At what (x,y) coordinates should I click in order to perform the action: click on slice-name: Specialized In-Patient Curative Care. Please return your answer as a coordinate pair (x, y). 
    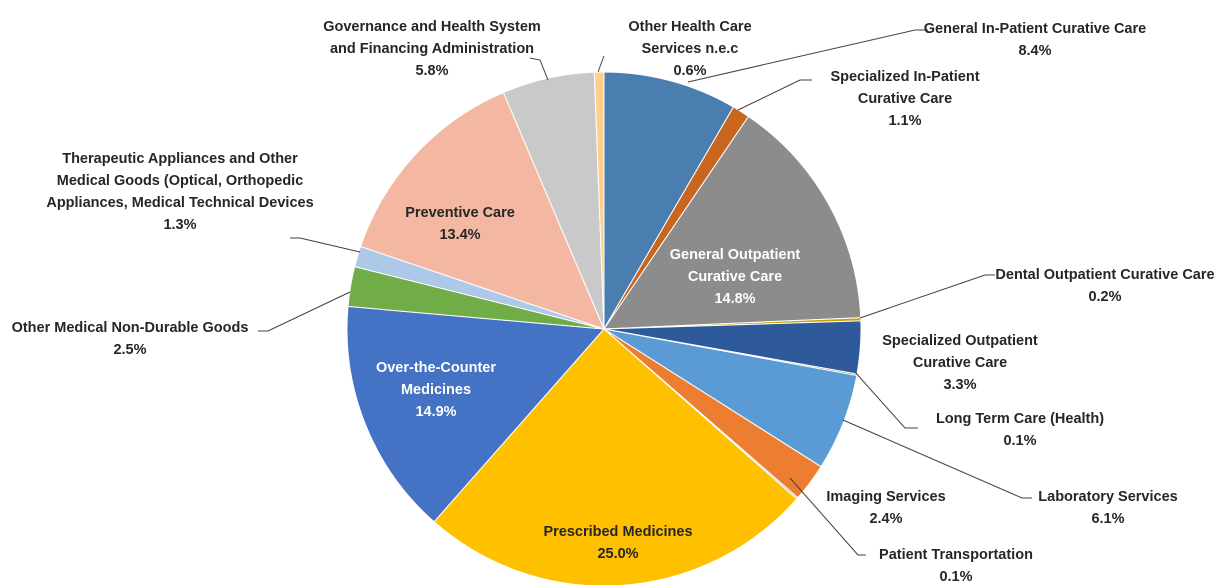
    Looking at the image, I should click on (905, 88).